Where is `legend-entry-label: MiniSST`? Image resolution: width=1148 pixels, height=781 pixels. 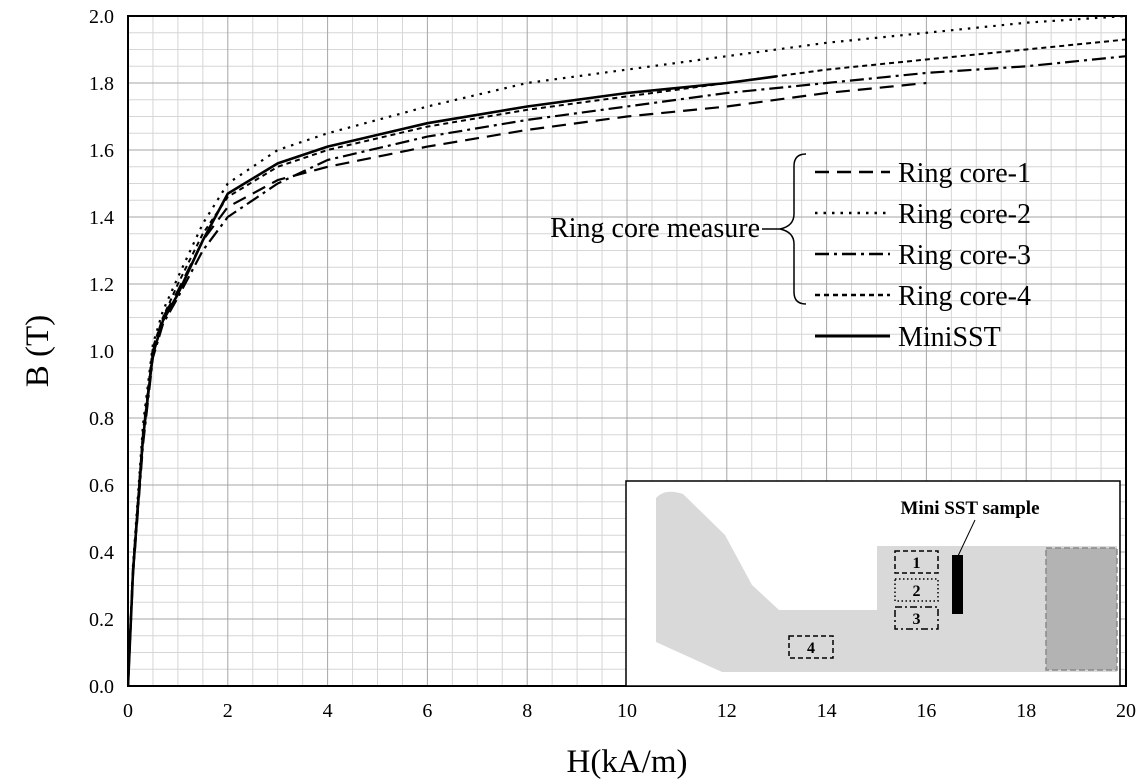 legend-entry-label: MiniSST is located at coordinates (949, 337).